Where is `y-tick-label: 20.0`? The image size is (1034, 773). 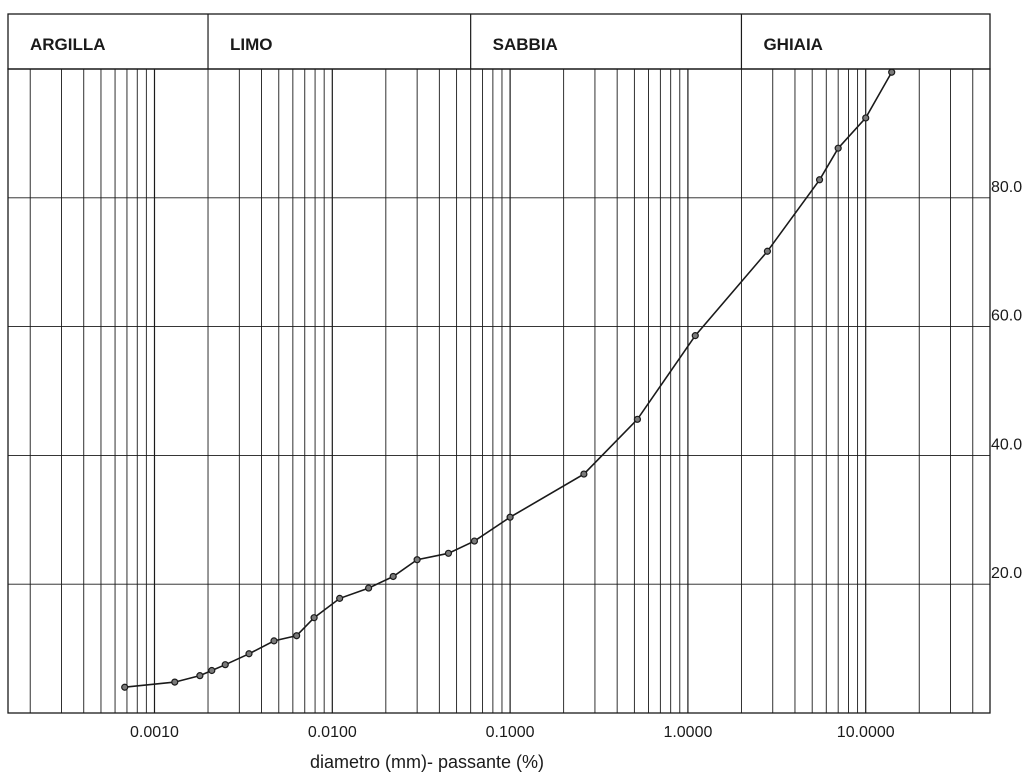 y-tick-label: 20.0 is located at coordinates (1006, 573).